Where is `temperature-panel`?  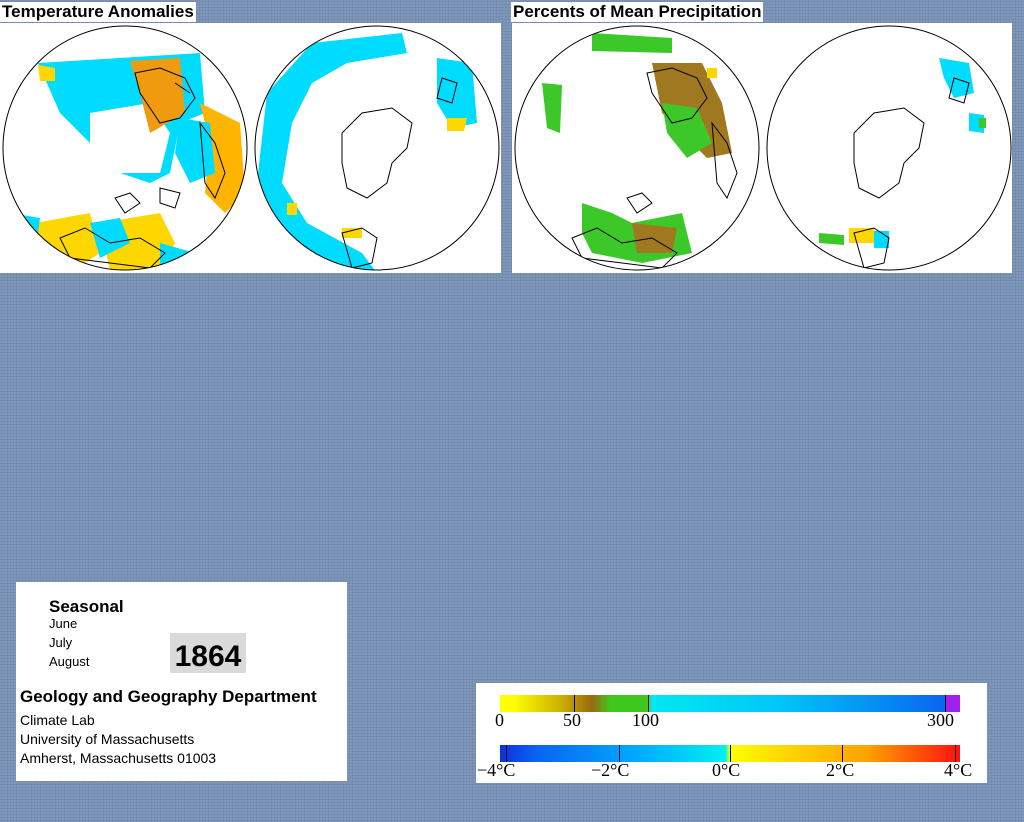
temperature-panel is located at coordinates (250, 148).